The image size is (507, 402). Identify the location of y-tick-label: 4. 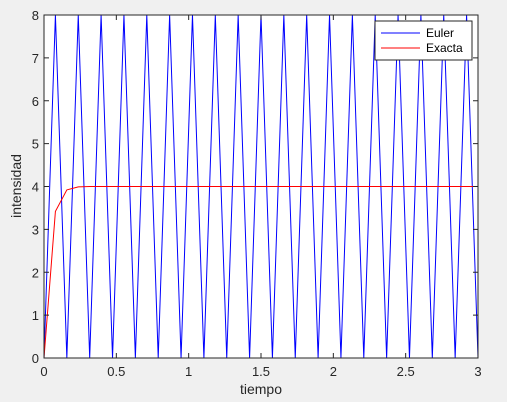
(35, 187).